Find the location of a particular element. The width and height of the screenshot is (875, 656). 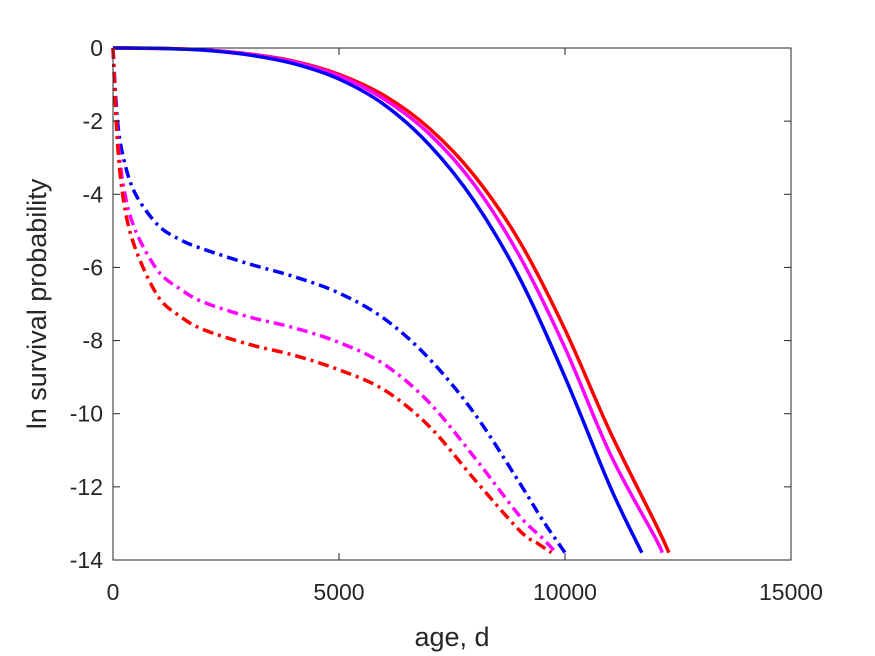

x-axis-title: age, d is located at coordinates (451, 637).